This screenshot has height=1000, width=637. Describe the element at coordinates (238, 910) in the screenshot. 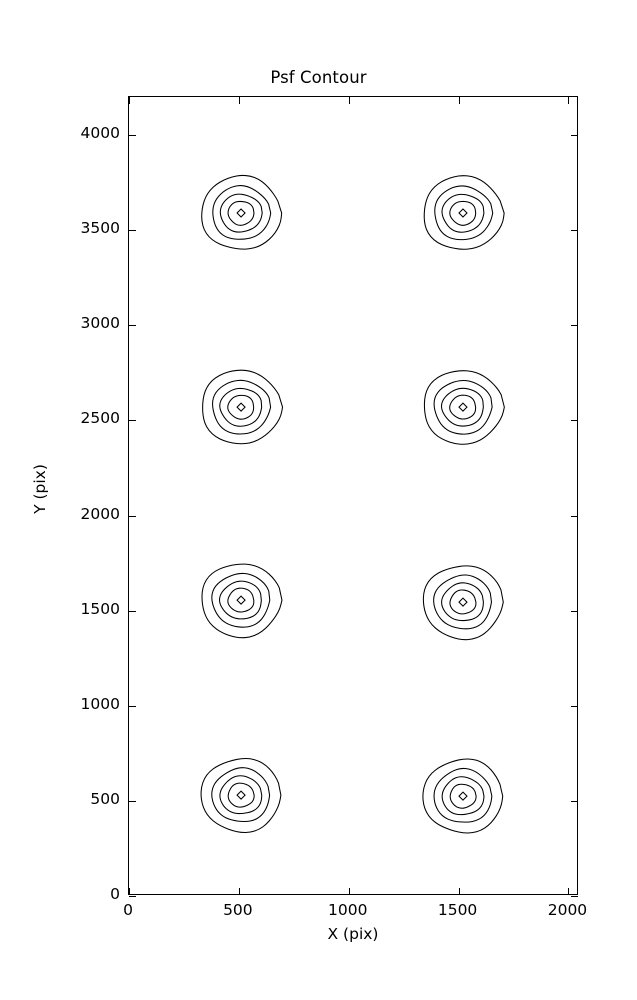

I see `x-axis-tick-label: 500` at that location.